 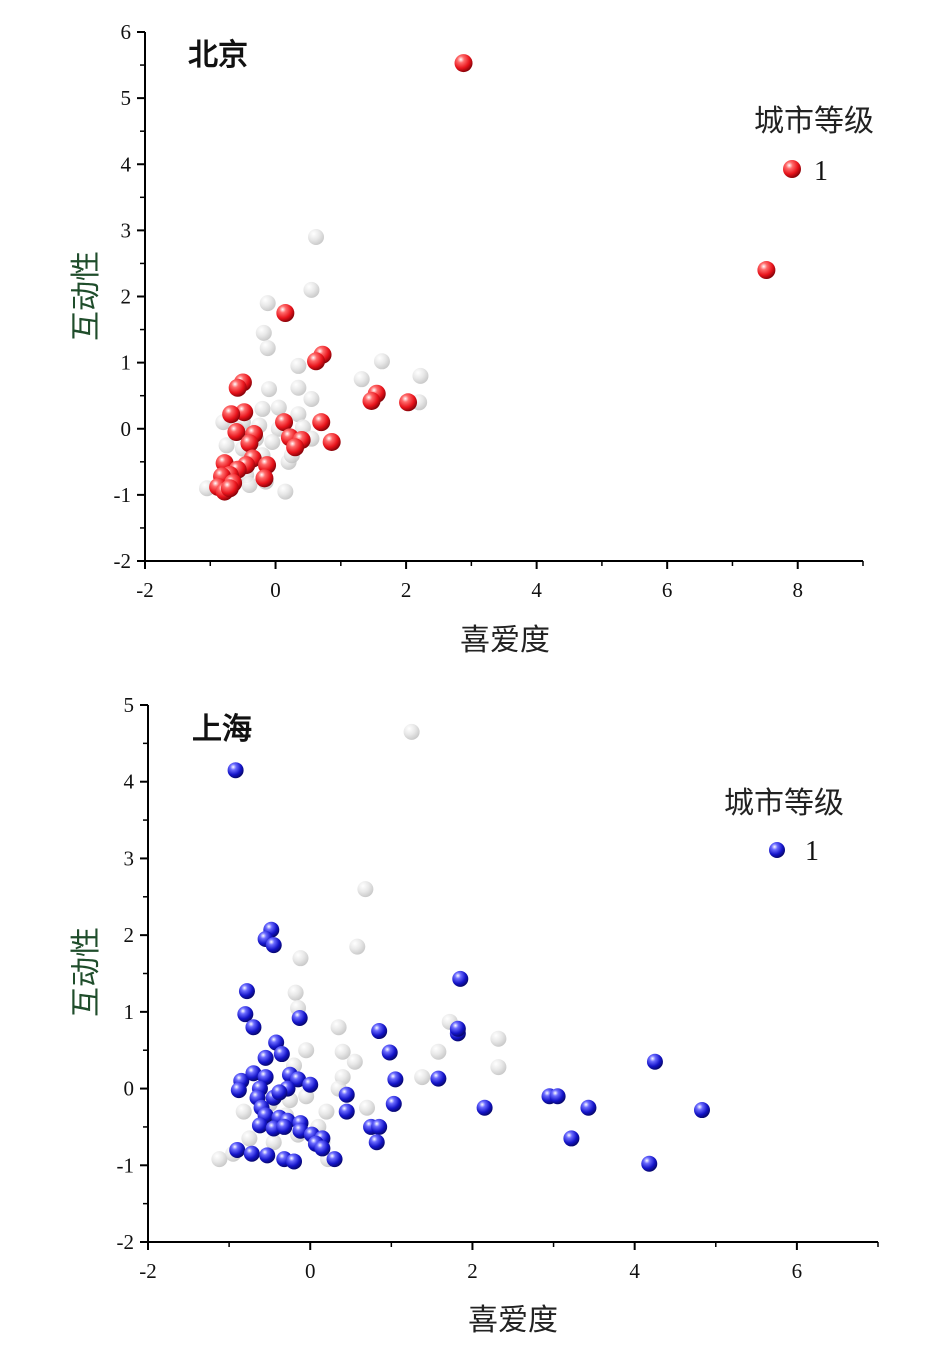 I want to click on panel-1-x-axis-title: 喜爱度, so click(x=505, y=640).